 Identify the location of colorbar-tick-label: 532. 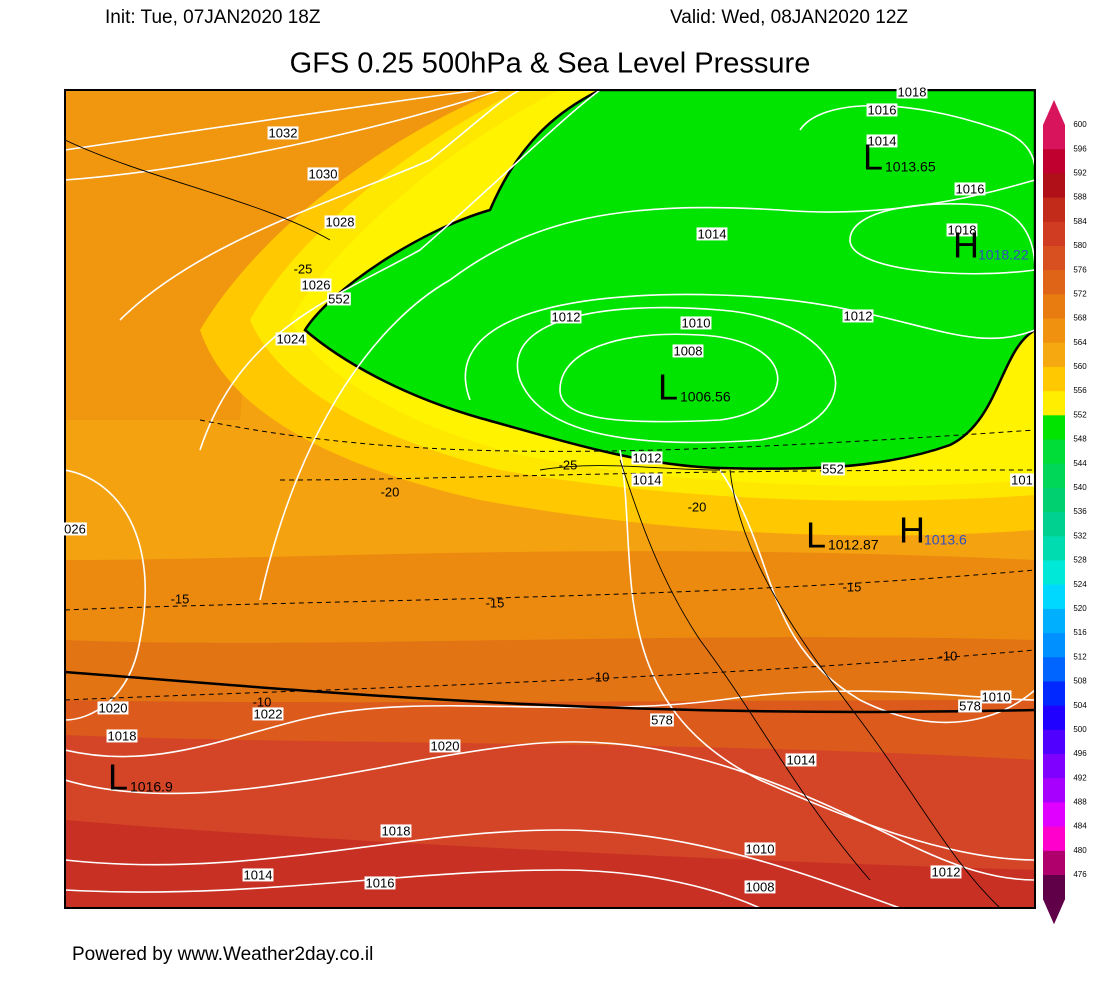
(1080, 535).